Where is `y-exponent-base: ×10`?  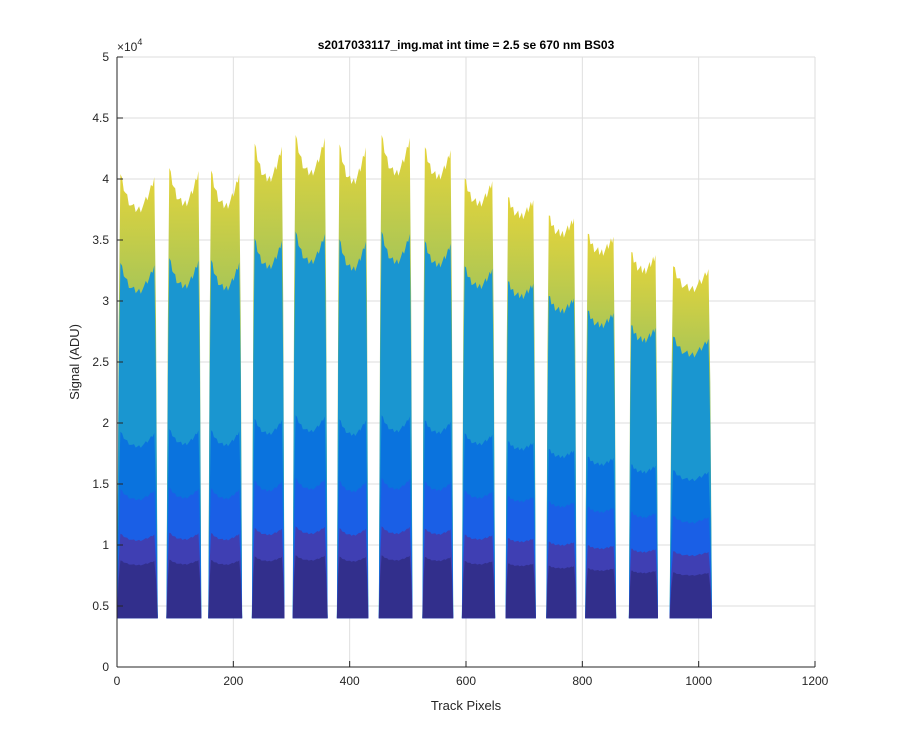 y-exponent-base: ×10 is located at coordinates (127, 47).